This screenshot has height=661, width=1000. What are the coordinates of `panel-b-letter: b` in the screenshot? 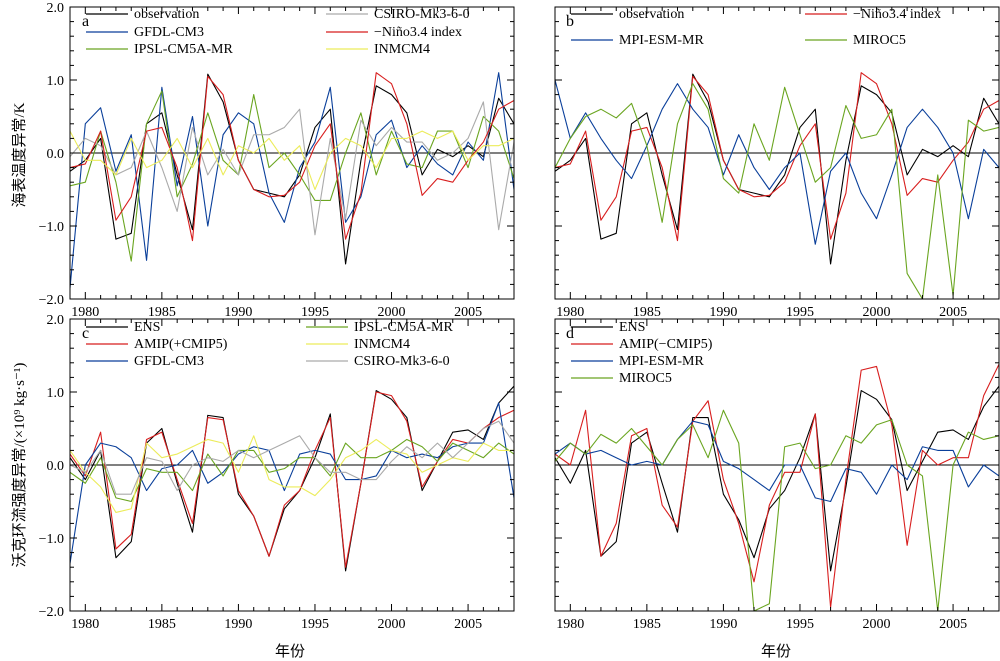 It's located at (570, 21).